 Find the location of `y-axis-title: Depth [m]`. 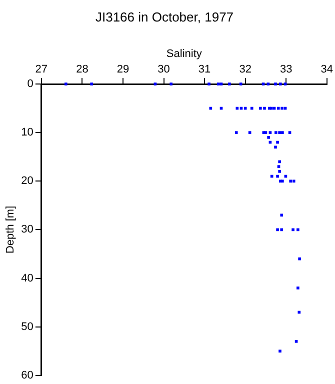

y-axis-title: Depth [m] is located at coordinates (10, 230).